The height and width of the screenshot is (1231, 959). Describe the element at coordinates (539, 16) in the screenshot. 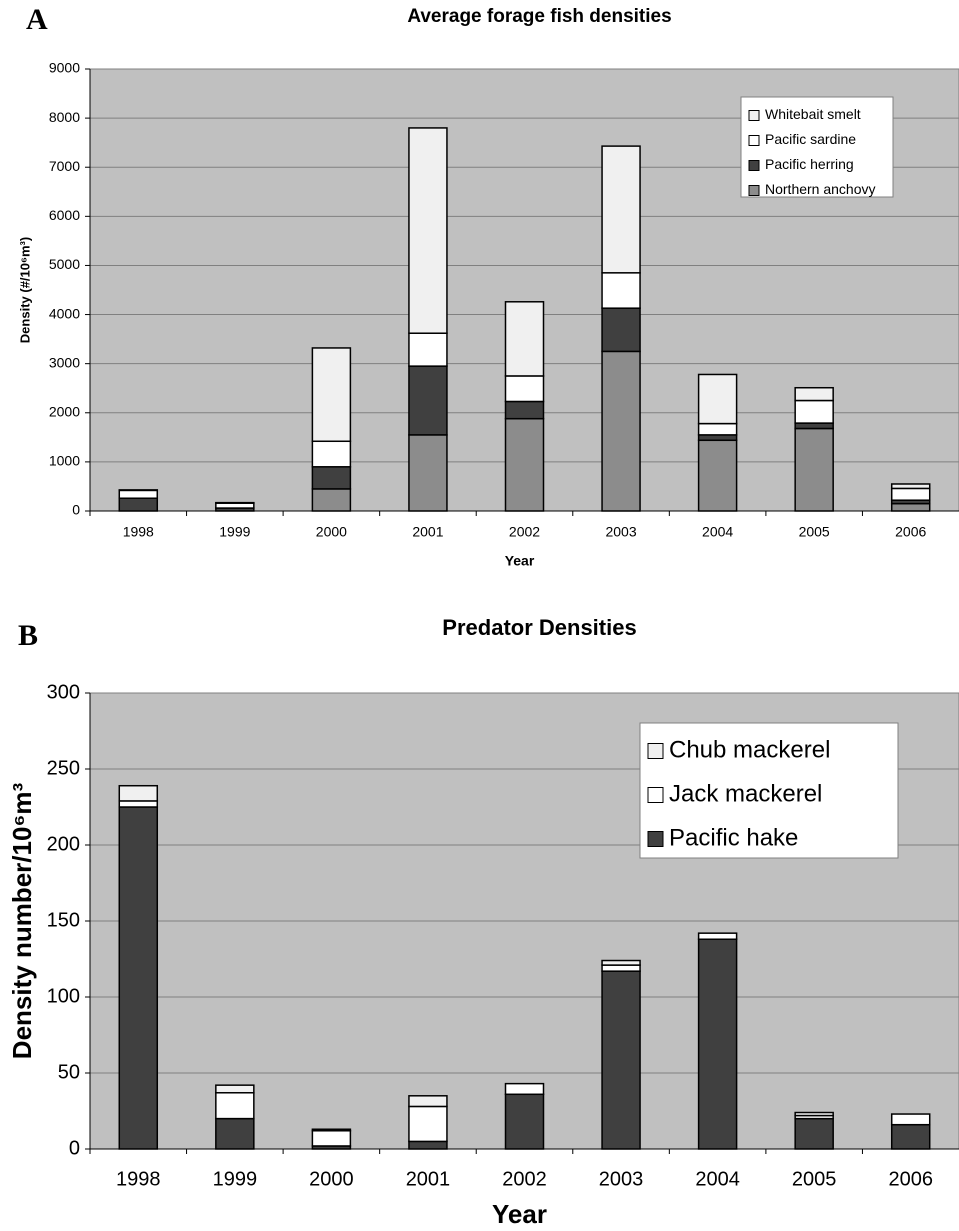

I see `chart-title: Average forage fish densities` at that location.